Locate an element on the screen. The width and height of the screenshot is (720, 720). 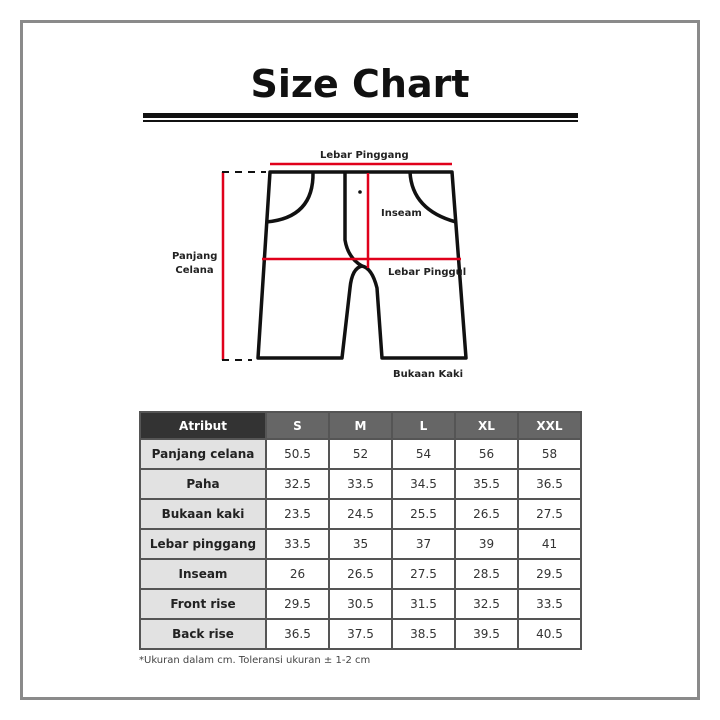
table-cell: 54 is located at coordinates (423, 454).